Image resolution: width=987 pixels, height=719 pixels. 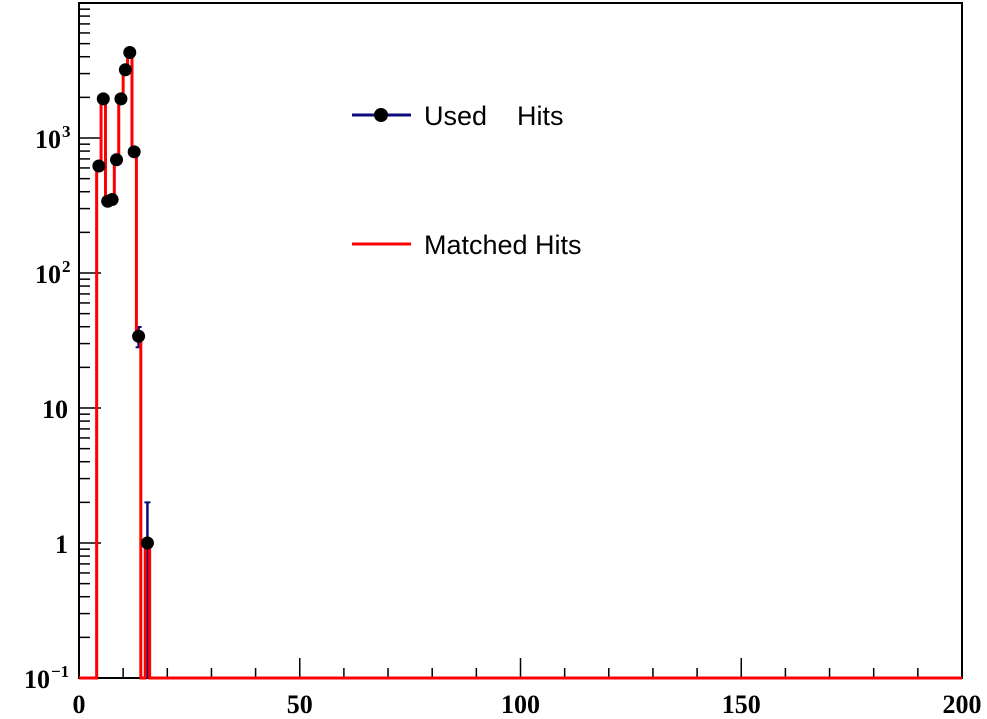 I want to click on x-tick-label: 200, so click(x=962, y=704).